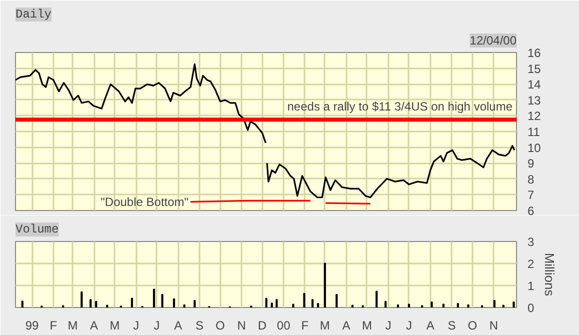 This screenshot has height=335, width=579. I want to click on x-tick-label: 00, so click(283, 325).